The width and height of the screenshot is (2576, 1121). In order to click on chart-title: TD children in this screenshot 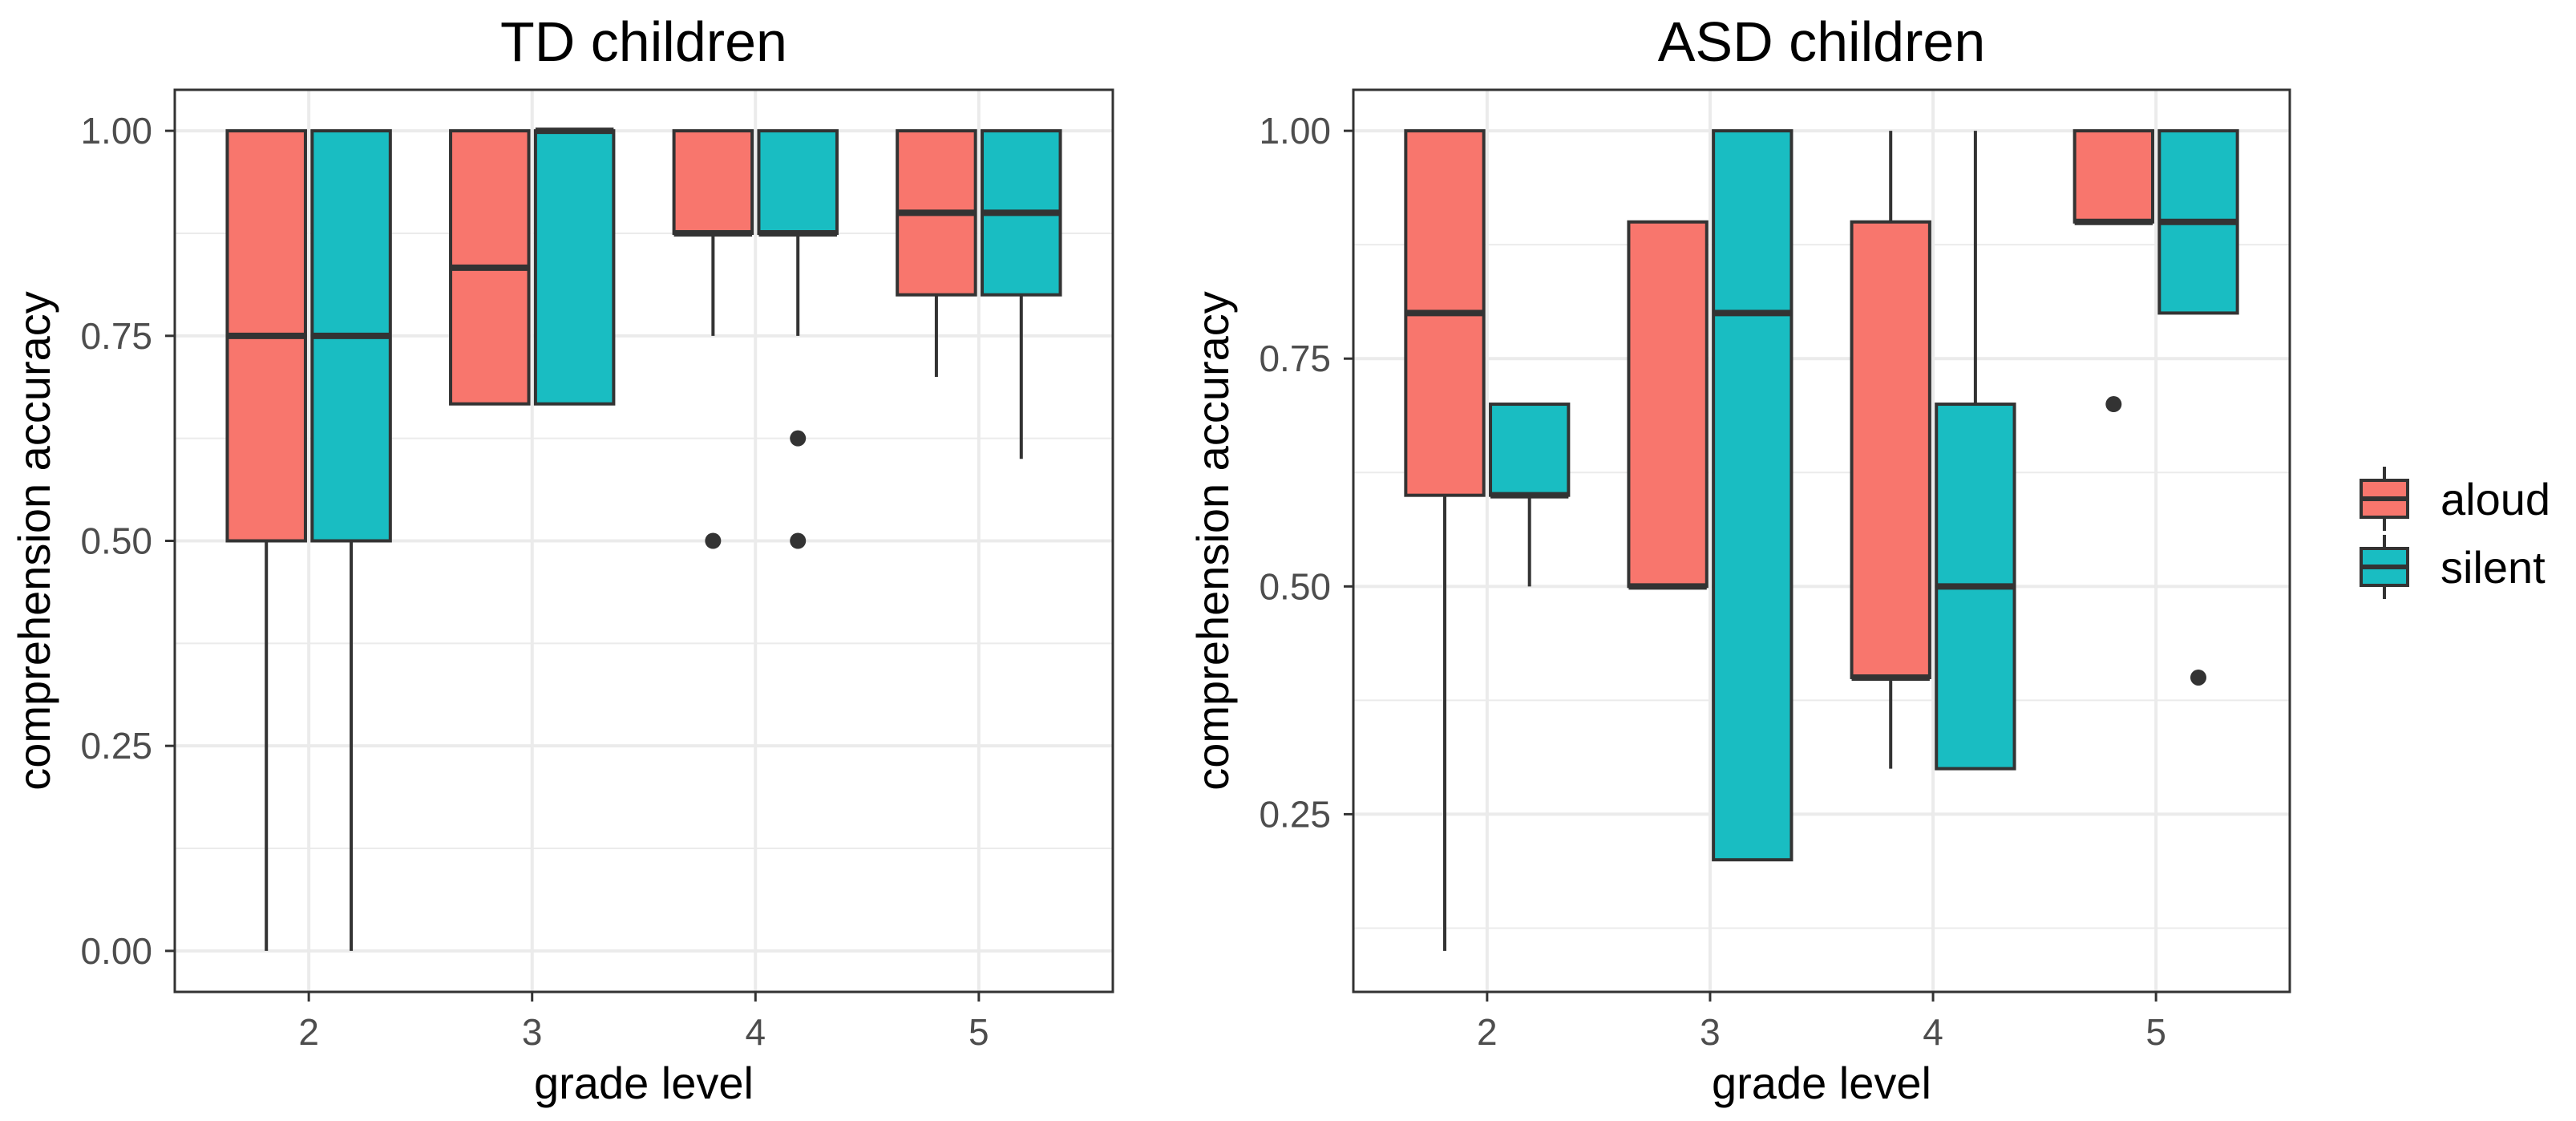, I will do `click(643, 41)`.